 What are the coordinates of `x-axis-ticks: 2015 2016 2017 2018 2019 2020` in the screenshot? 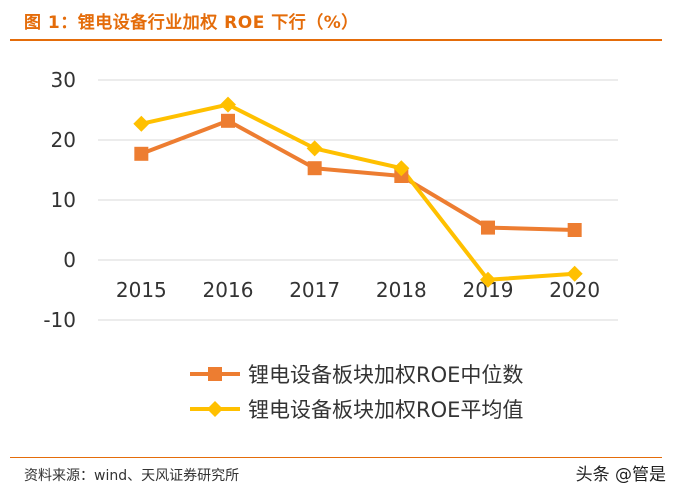 It's located at (358, 290).